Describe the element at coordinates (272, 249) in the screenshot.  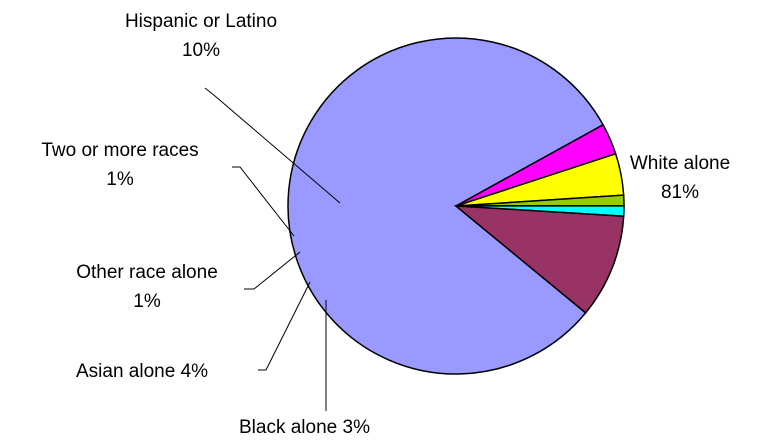
I see `leader-lines` at that location.